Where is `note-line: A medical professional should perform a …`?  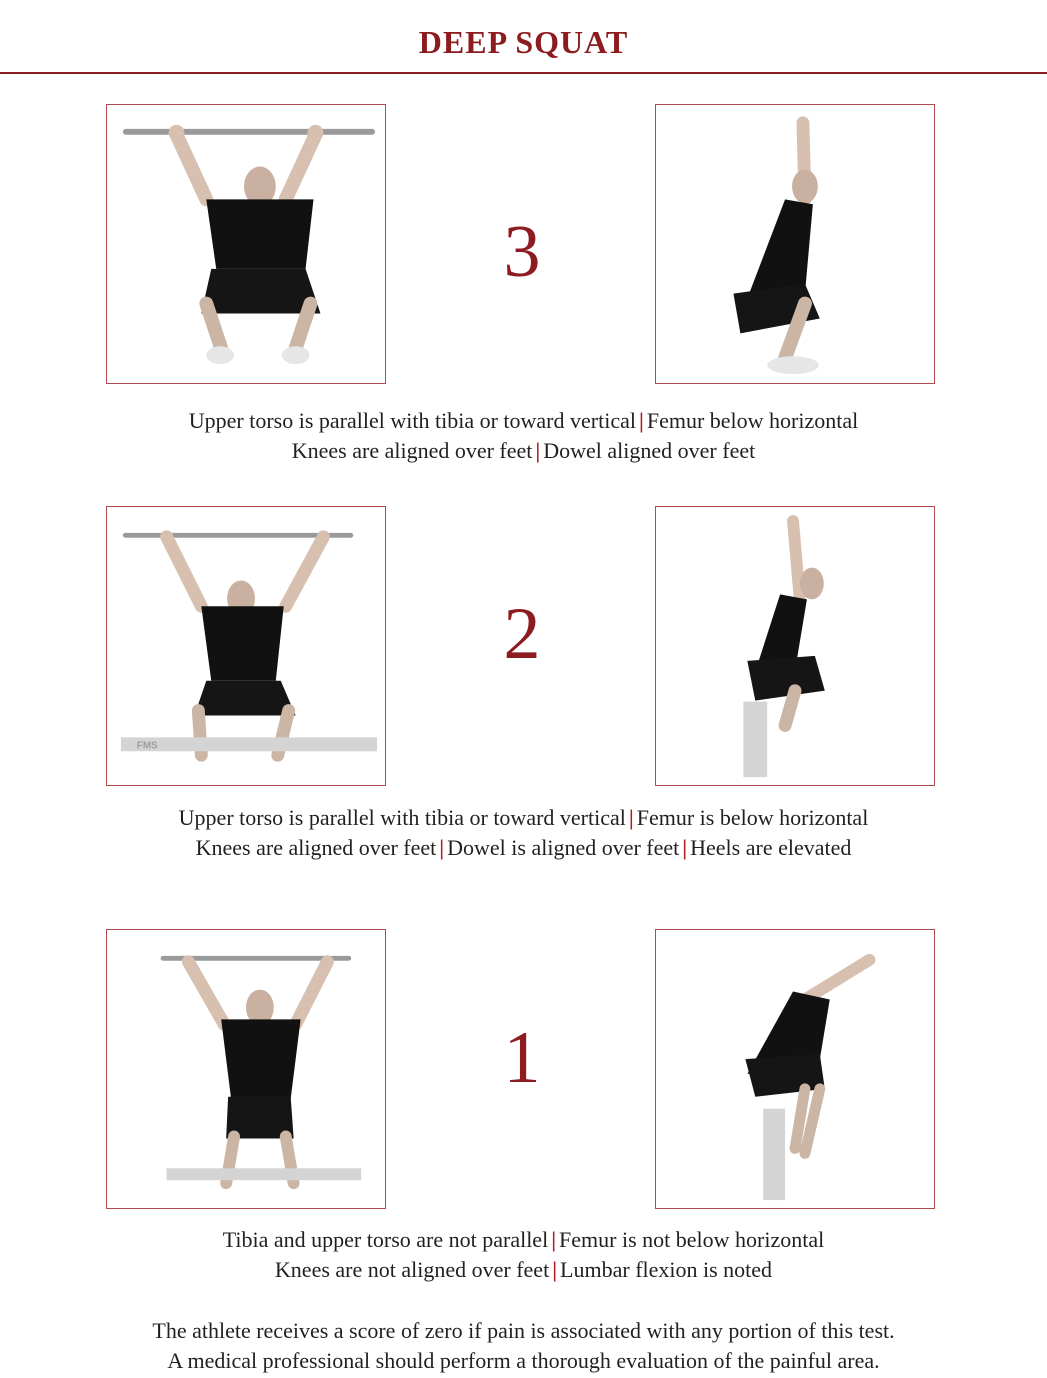
note-line: A medical professional should perform a … is located at coordinates (523, 1360).